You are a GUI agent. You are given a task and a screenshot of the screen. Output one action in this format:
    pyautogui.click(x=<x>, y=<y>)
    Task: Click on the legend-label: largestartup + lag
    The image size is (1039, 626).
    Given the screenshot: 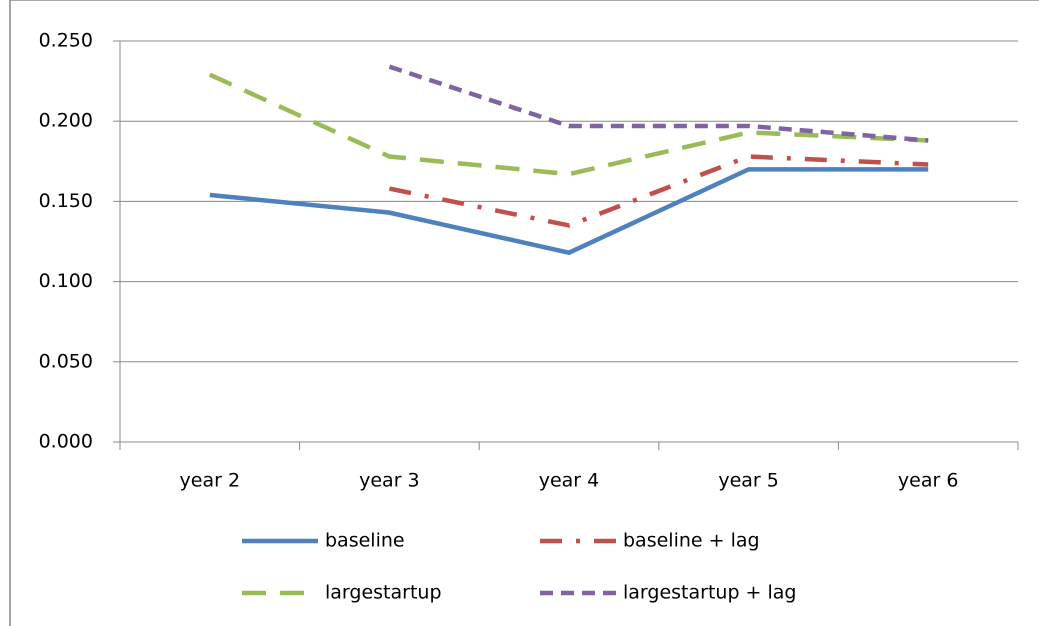 What is the action you would take?
    pyautogui.click(x=710, y=593)
    